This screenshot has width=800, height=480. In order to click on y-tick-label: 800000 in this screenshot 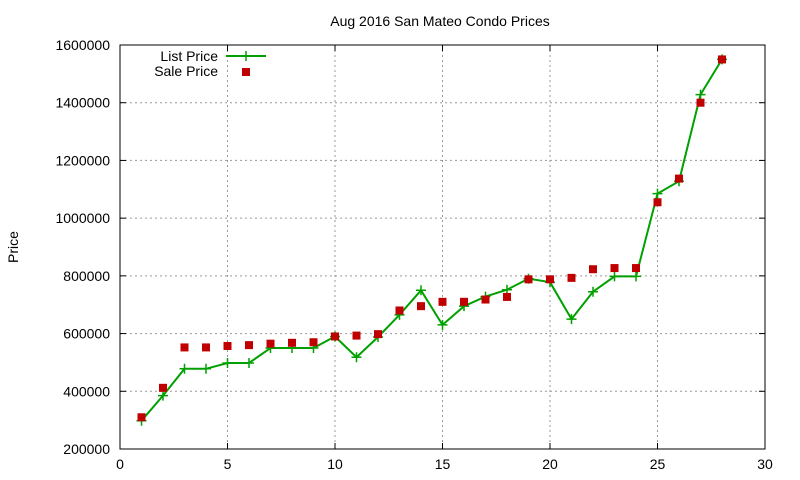, I will do `click(86, 276)`.